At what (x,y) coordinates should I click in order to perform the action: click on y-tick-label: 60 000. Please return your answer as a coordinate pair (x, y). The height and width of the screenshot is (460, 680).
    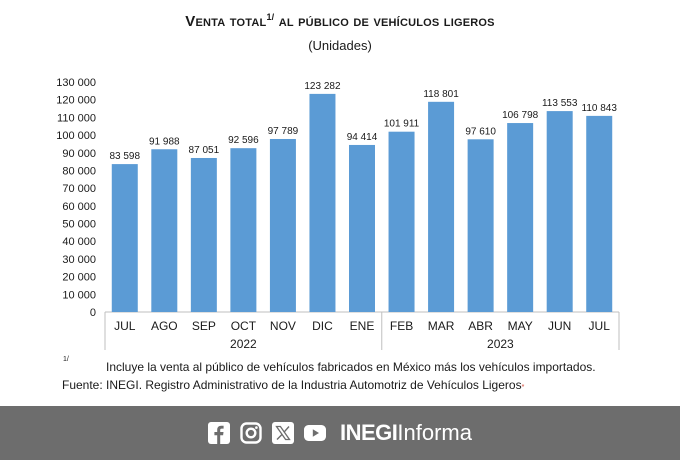
    Looking at the image, I should click on (79, 207).